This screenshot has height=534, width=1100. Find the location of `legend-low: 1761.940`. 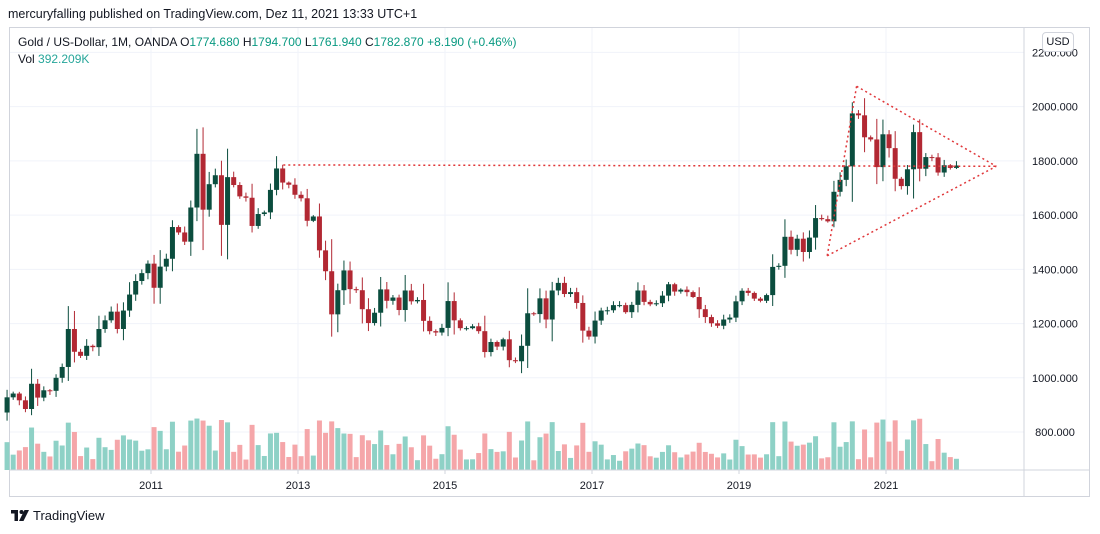

legend-low: 1761.940 is located at coordinates (336, 42).